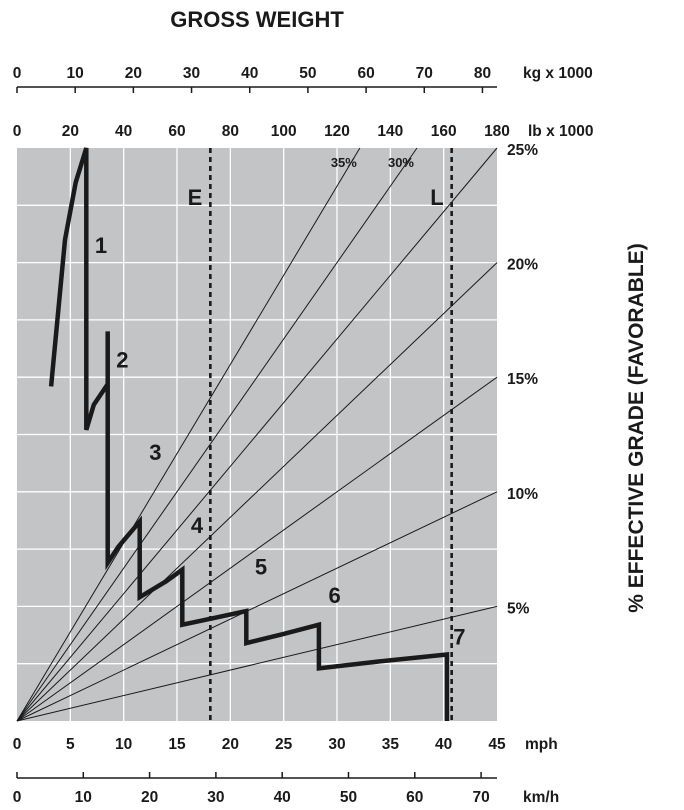  What do you see at coordinates (215, 797) in the screenshot?
I see `kmh-tick-label: 30` at bounding box center [215, 797].